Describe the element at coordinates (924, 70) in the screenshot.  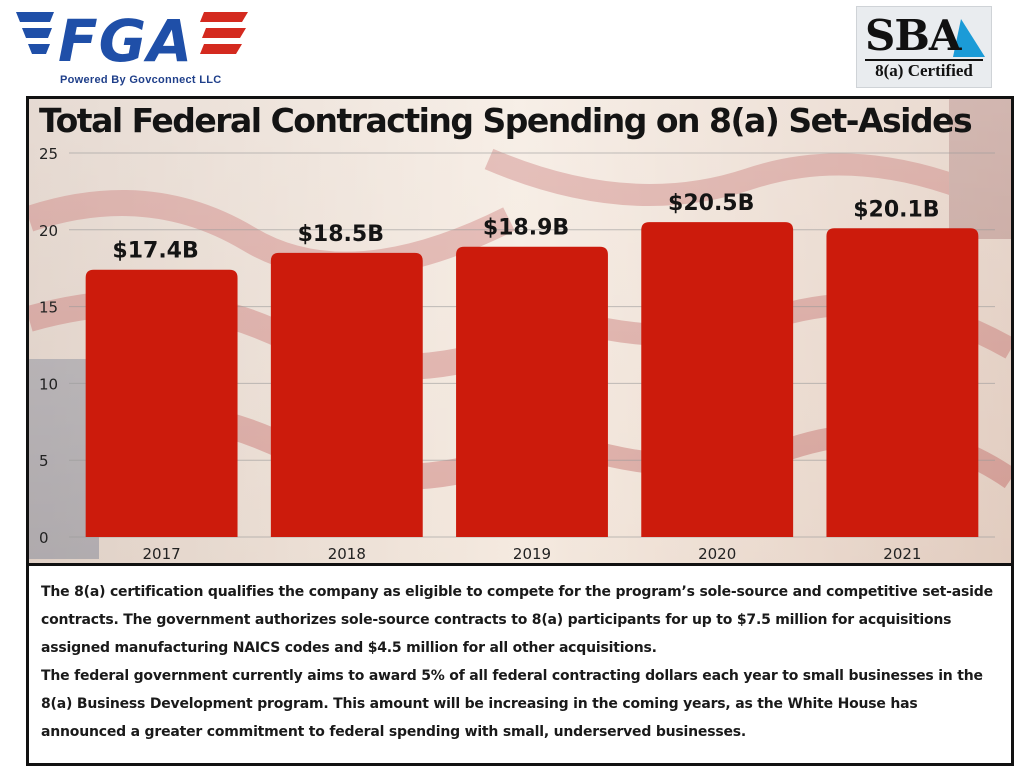
I see `sba-certified-badge: 8(a) Certified` at that location.